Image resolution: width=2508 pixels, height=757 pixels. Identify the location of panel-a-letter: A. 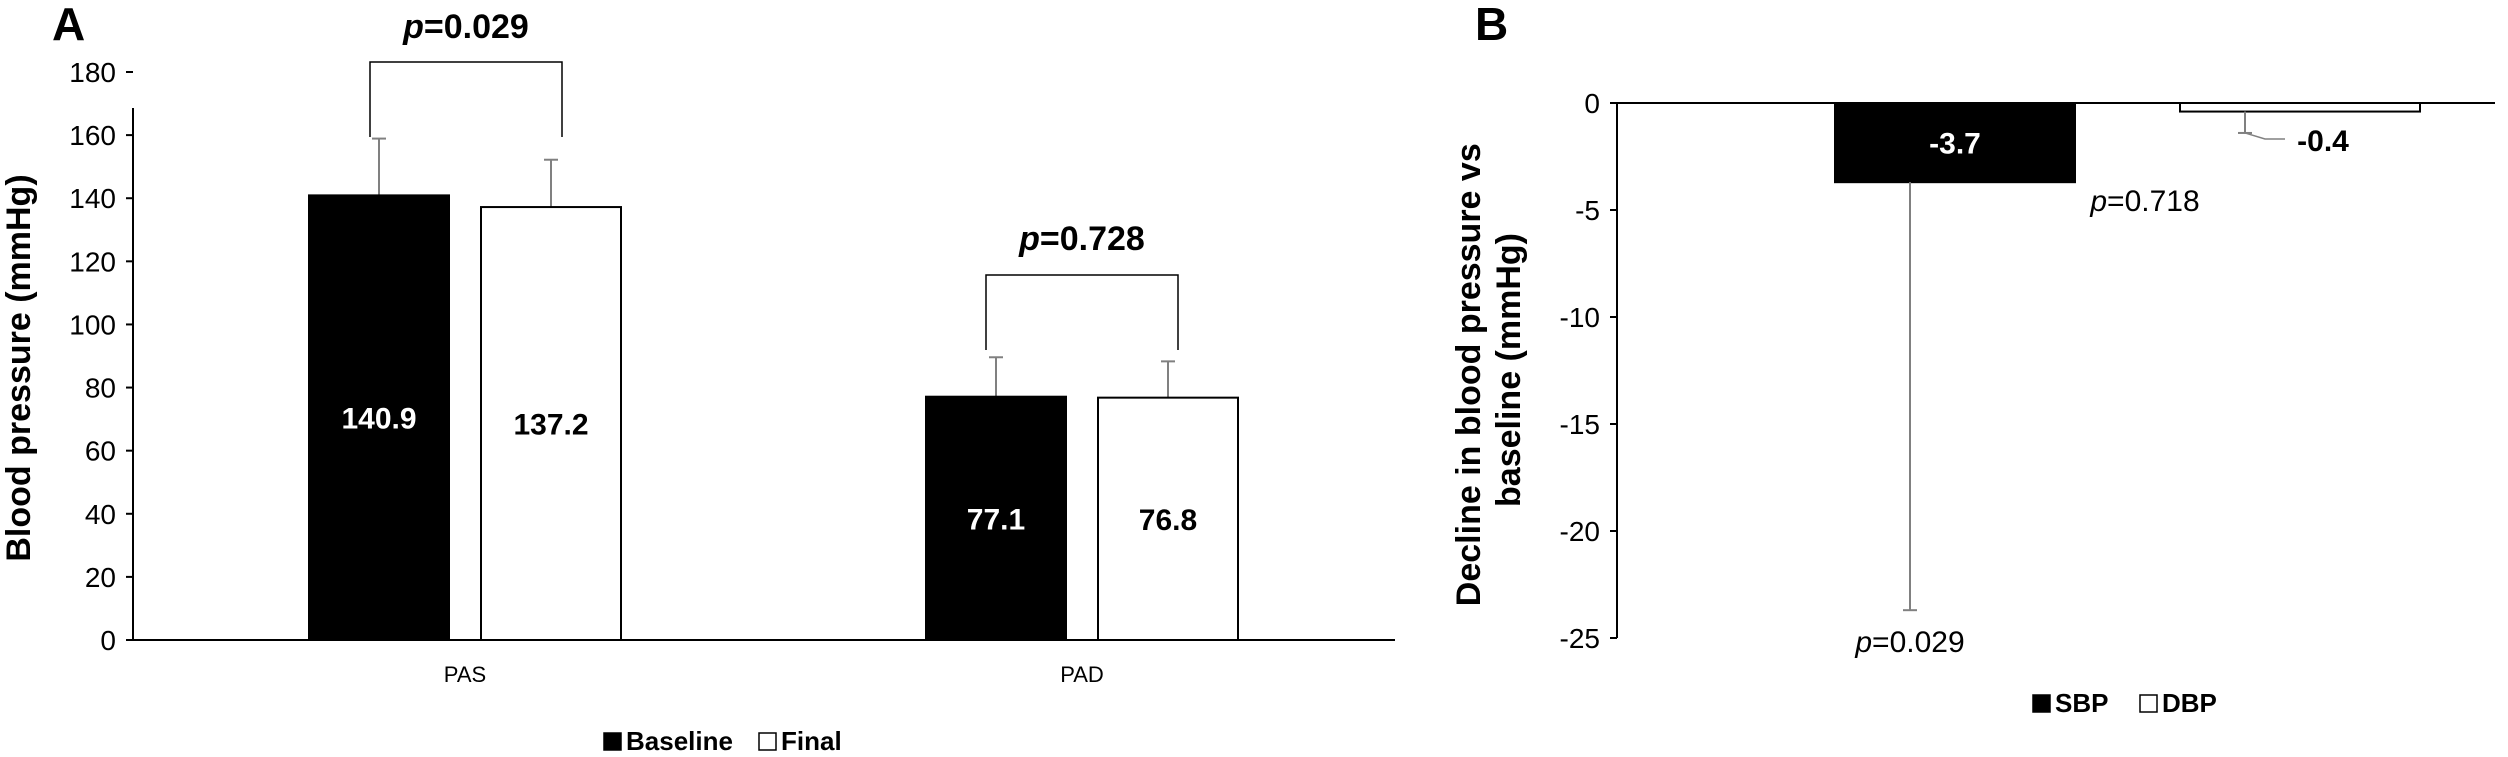
(68, 25).